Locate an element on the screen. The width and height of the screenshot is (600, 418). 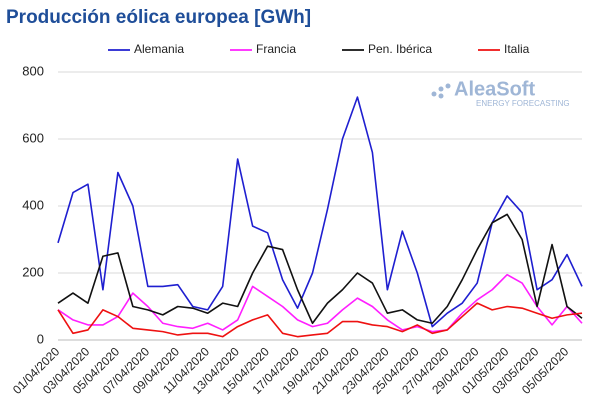
y-tick-label: 400 is located at coordinates (33, 204).